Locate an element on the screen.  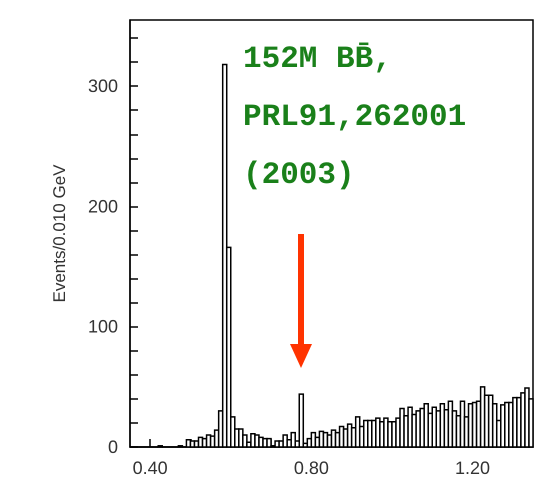
annotation: (2003) is located at coordinates (299, 175).